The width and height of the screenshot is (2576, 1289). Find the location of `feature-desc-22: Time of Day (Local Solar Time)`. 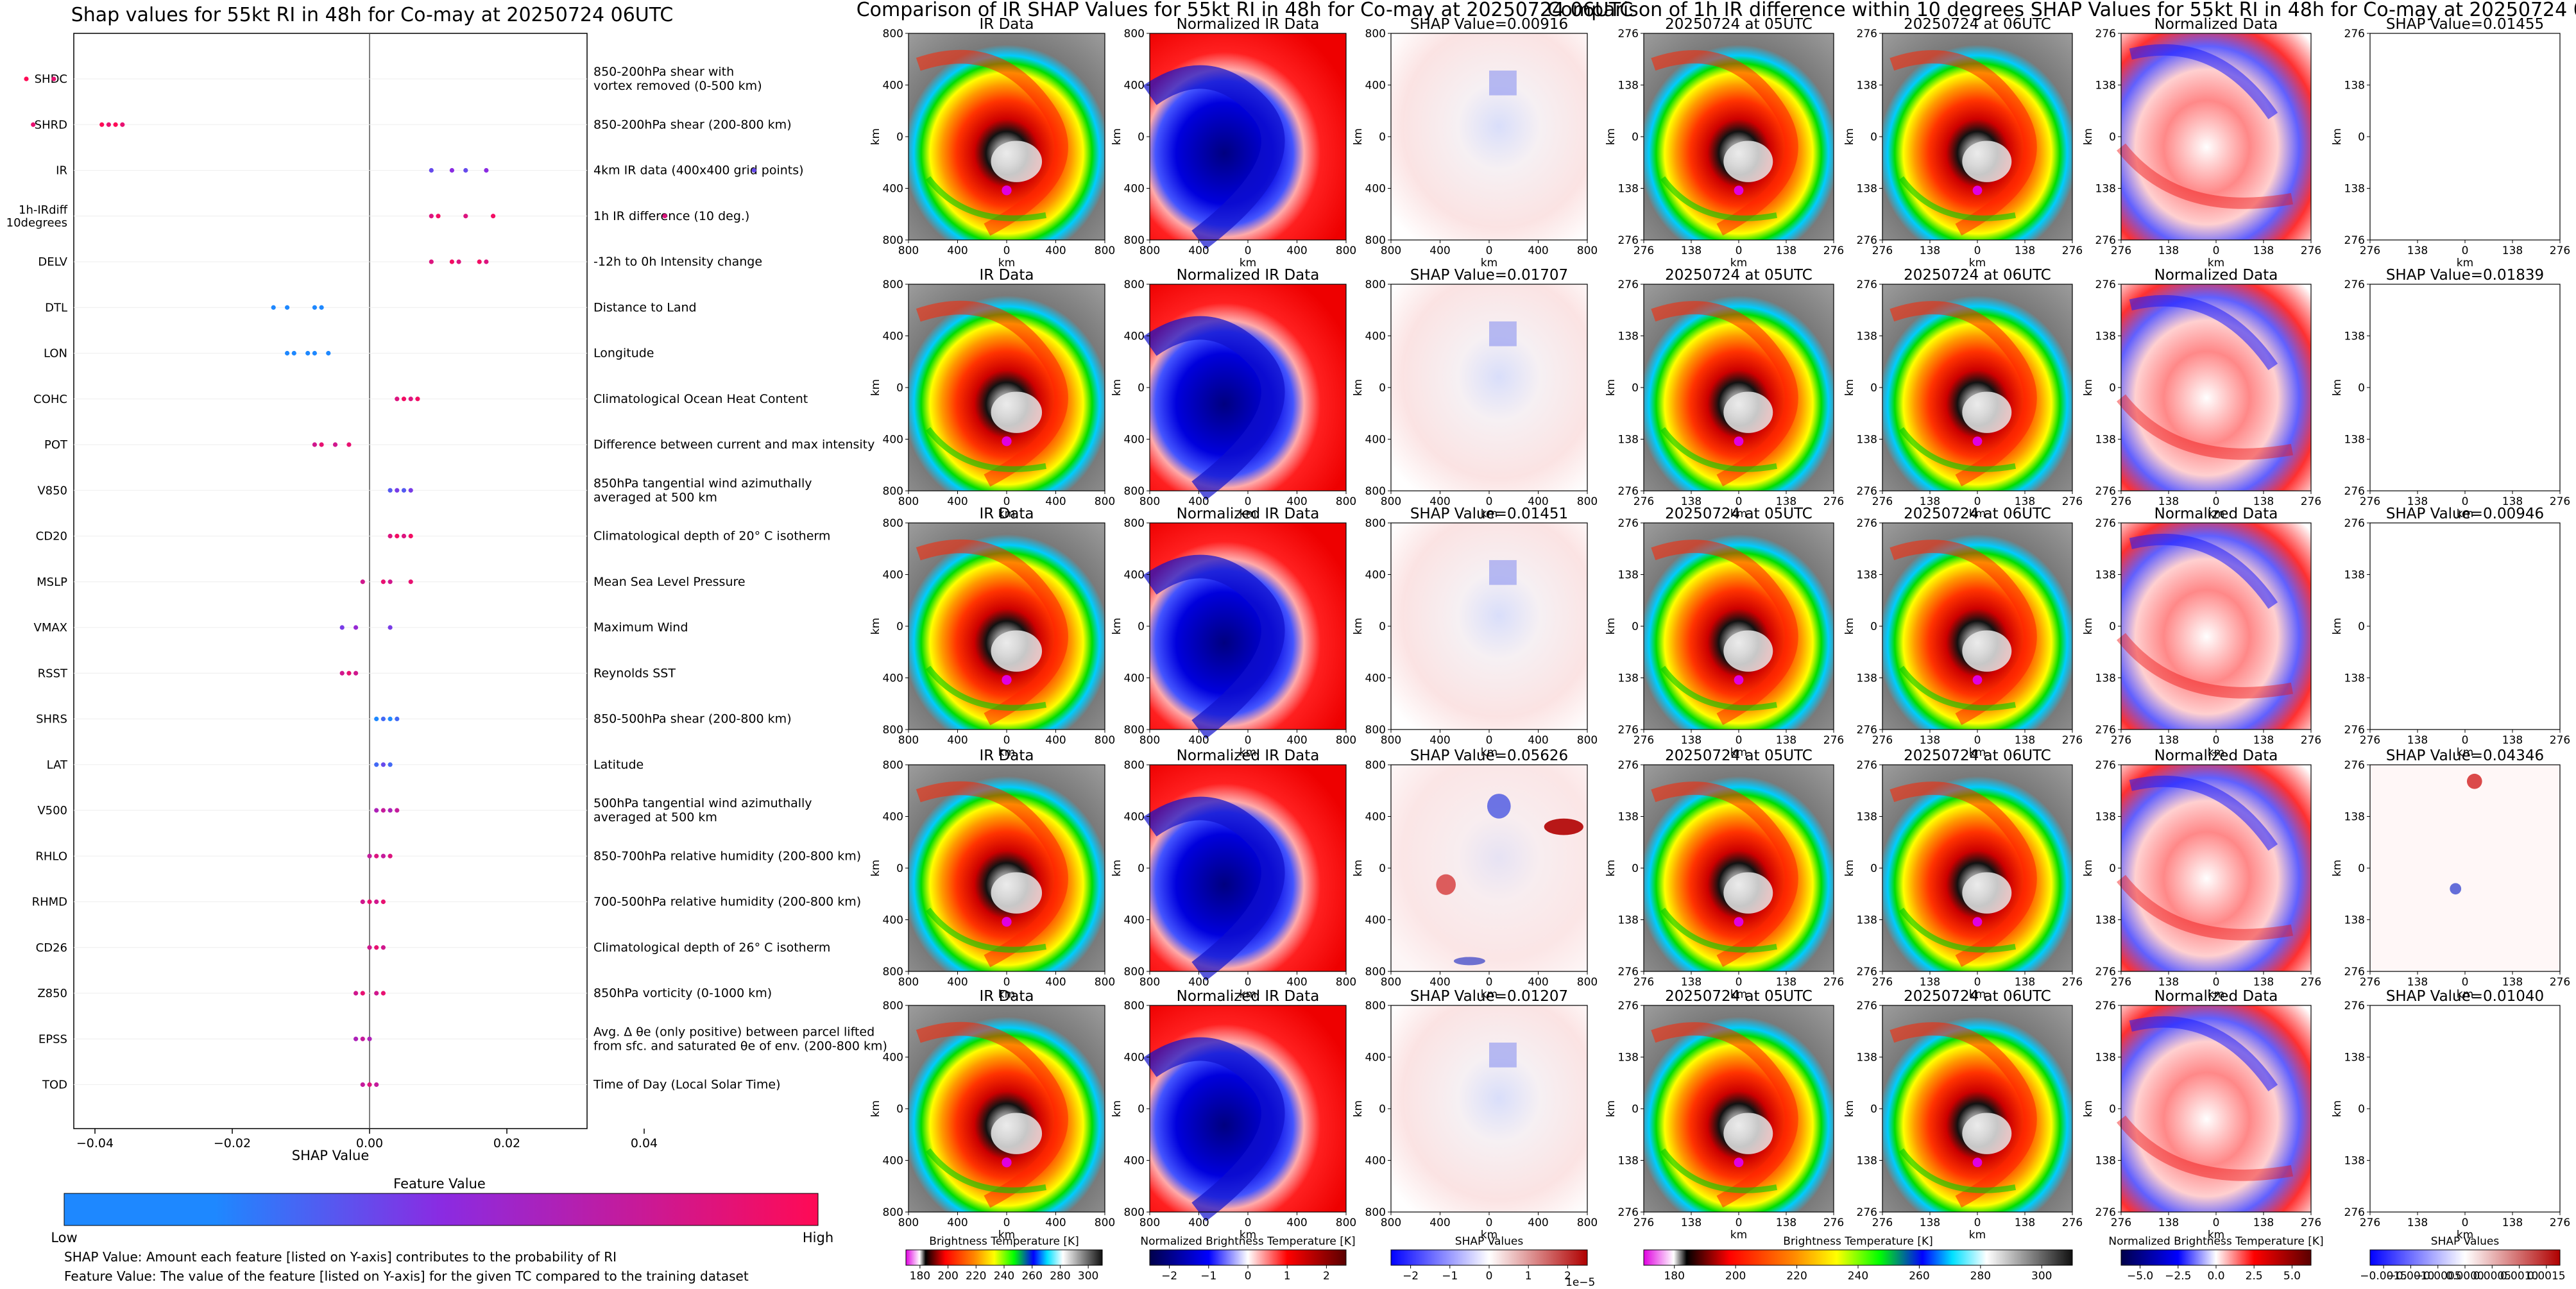

feature-desc-22: Time of Day (Local Solar Time) is located at coordinates (687, 1085).